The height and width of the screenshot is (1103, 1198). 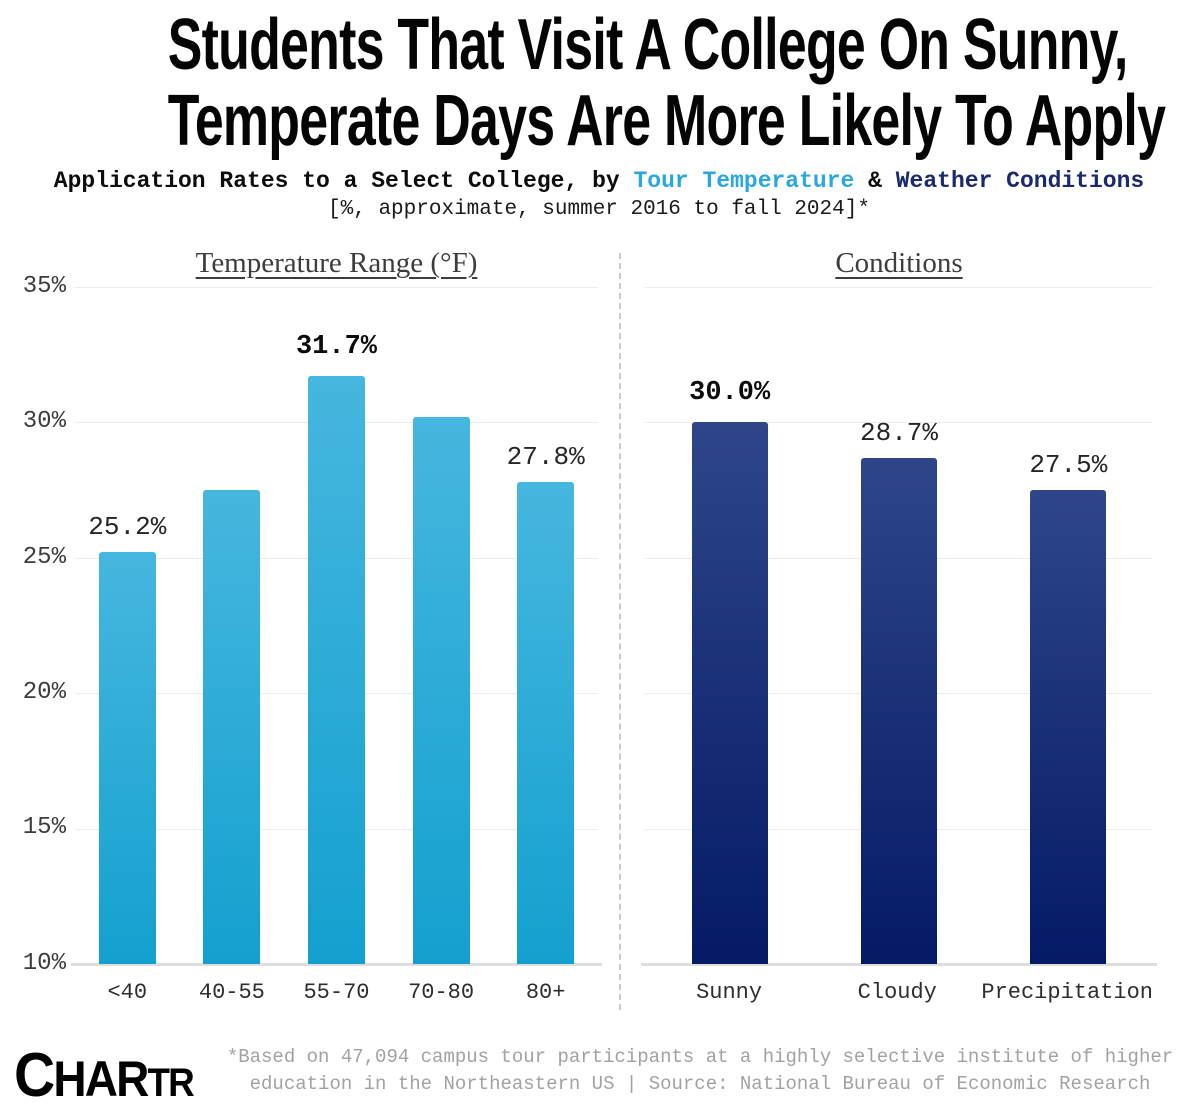 I want to click on logo-letter: T, so click(x=159, y=1082).